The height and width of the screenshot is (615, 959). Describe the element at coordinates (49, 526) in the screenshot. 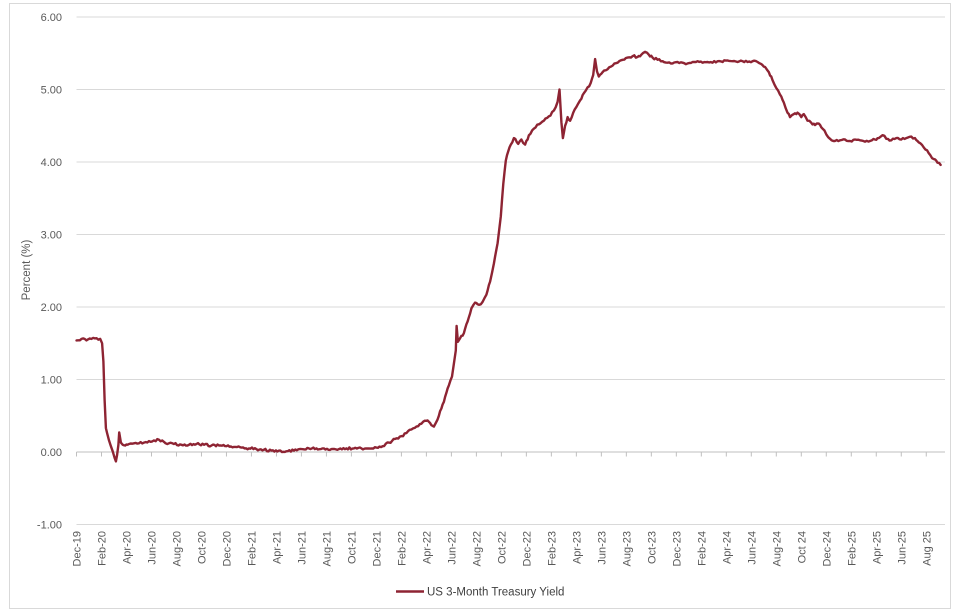

I see `y-tick-label: -1.00` at that location.